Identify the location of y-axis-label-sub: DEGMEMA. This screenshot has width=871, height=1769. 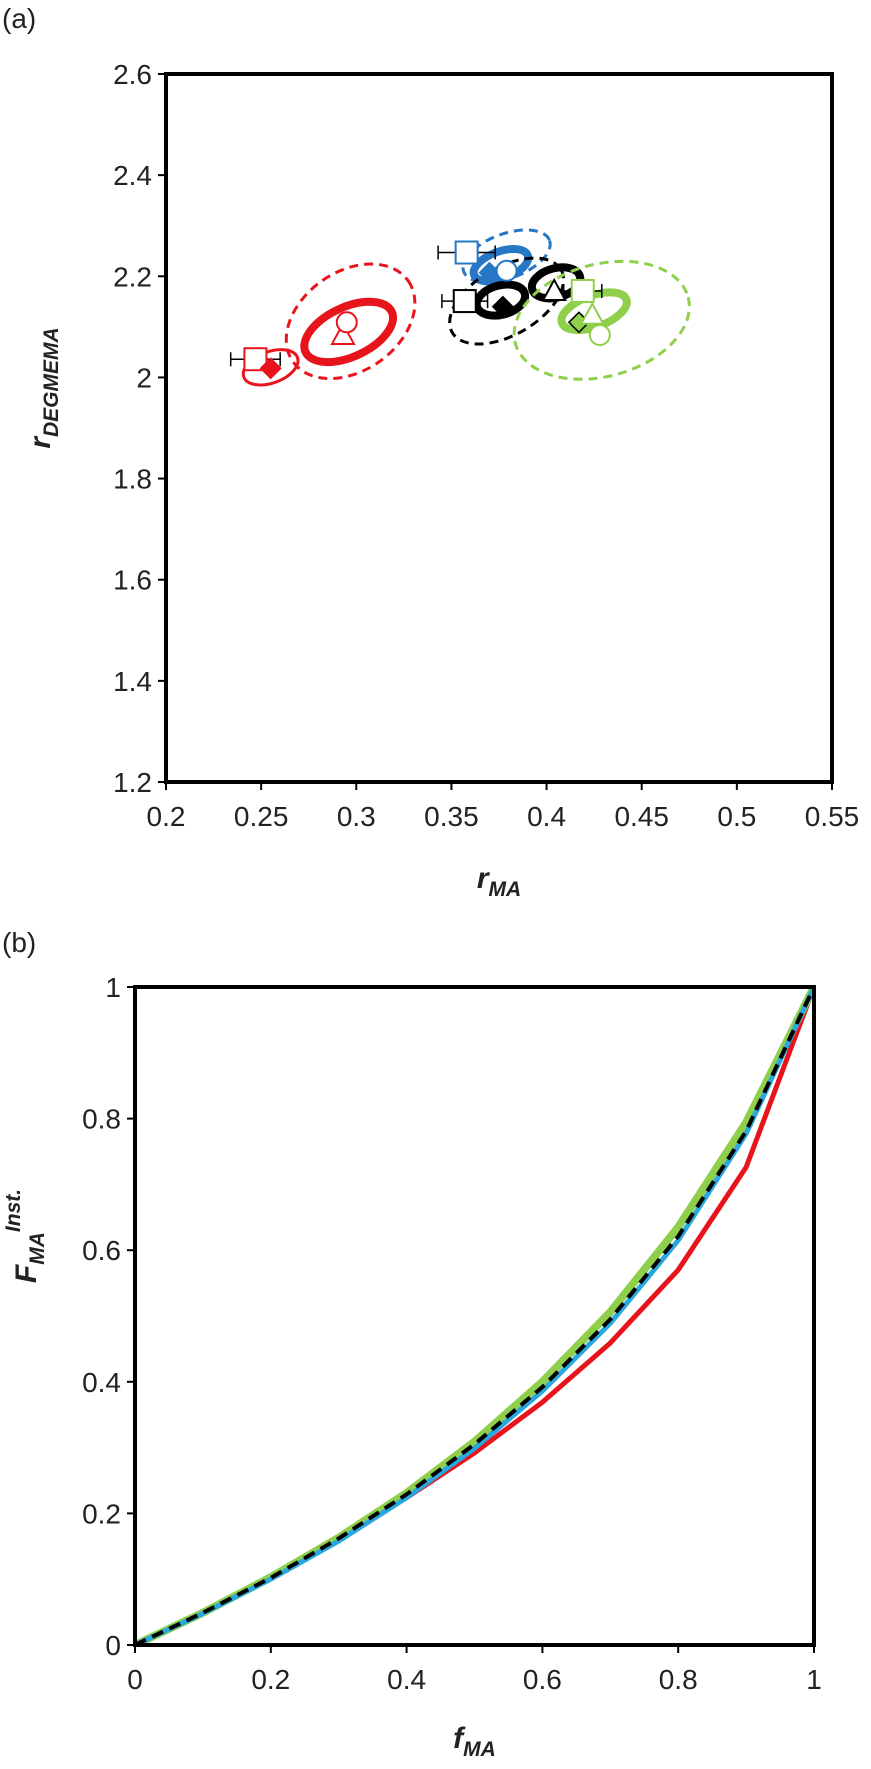
(51, 382).